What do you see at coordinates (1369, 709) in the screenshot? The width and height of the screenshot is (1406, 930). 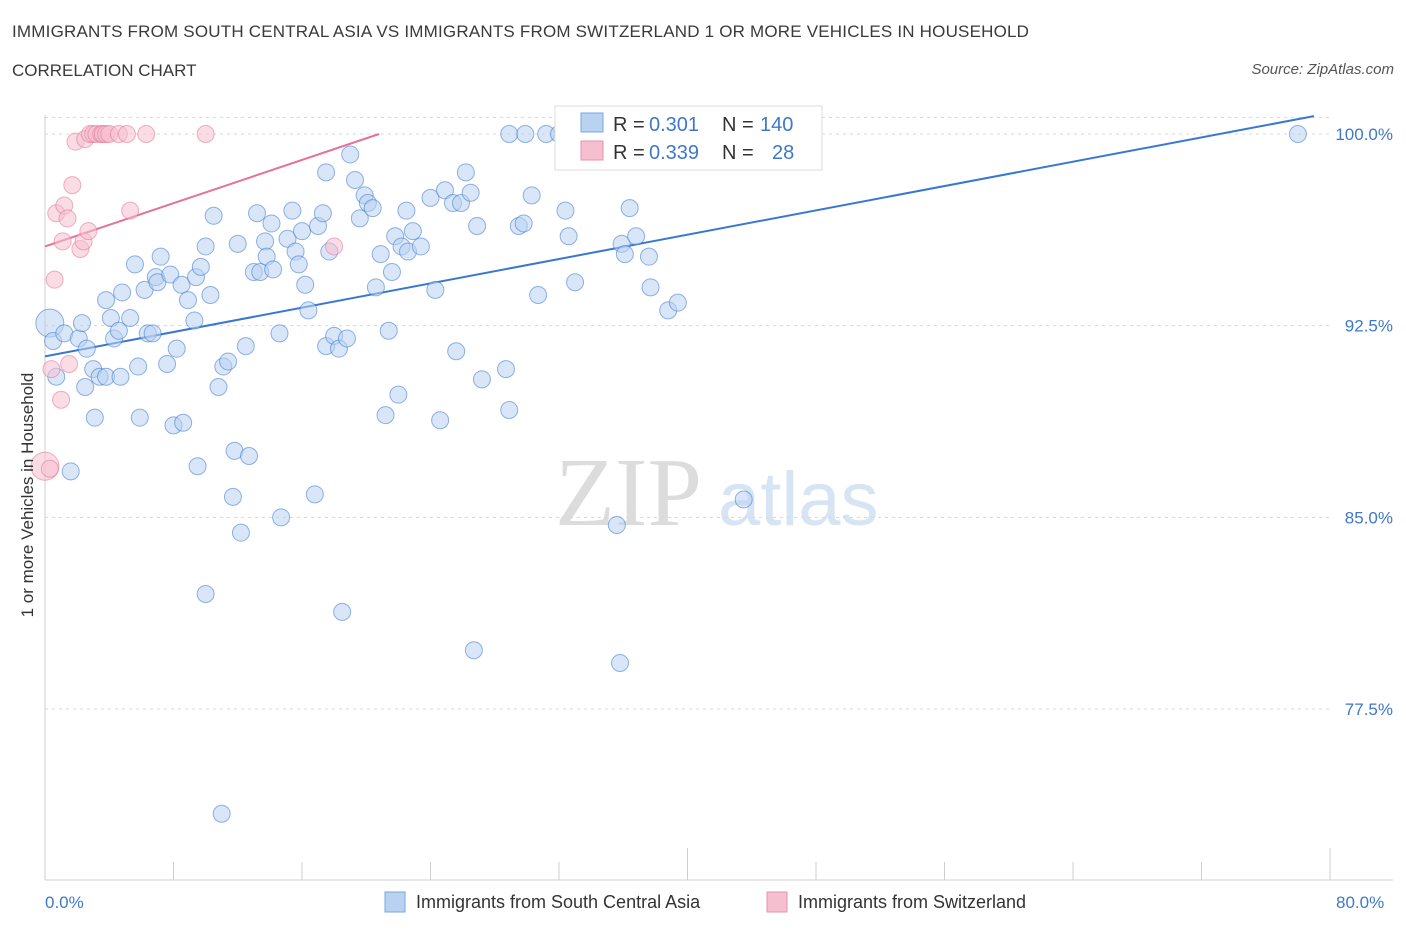 I see `y-tick-label: 77.5%` at bounding box center [1369, 709].